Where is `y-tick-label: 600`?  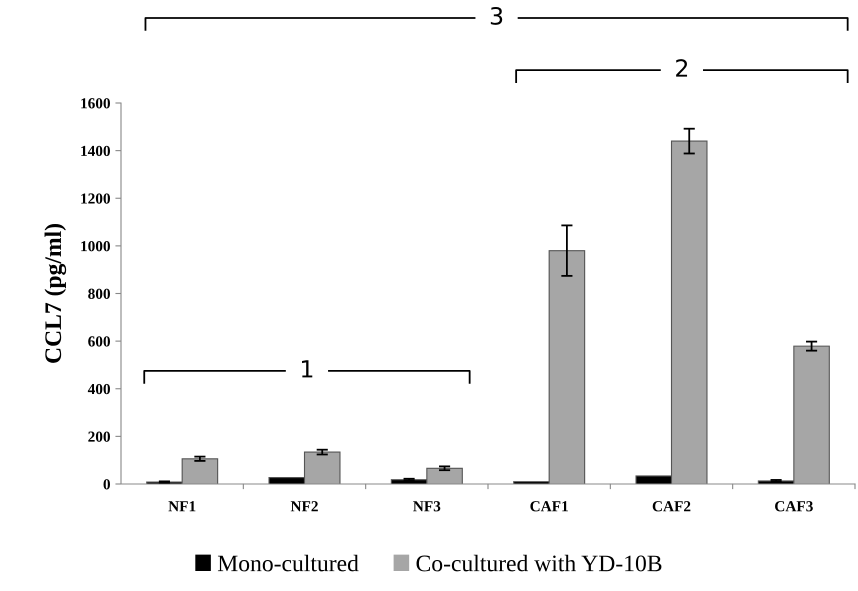 y-tick-label: 600 is located at coordinates (99, 341).